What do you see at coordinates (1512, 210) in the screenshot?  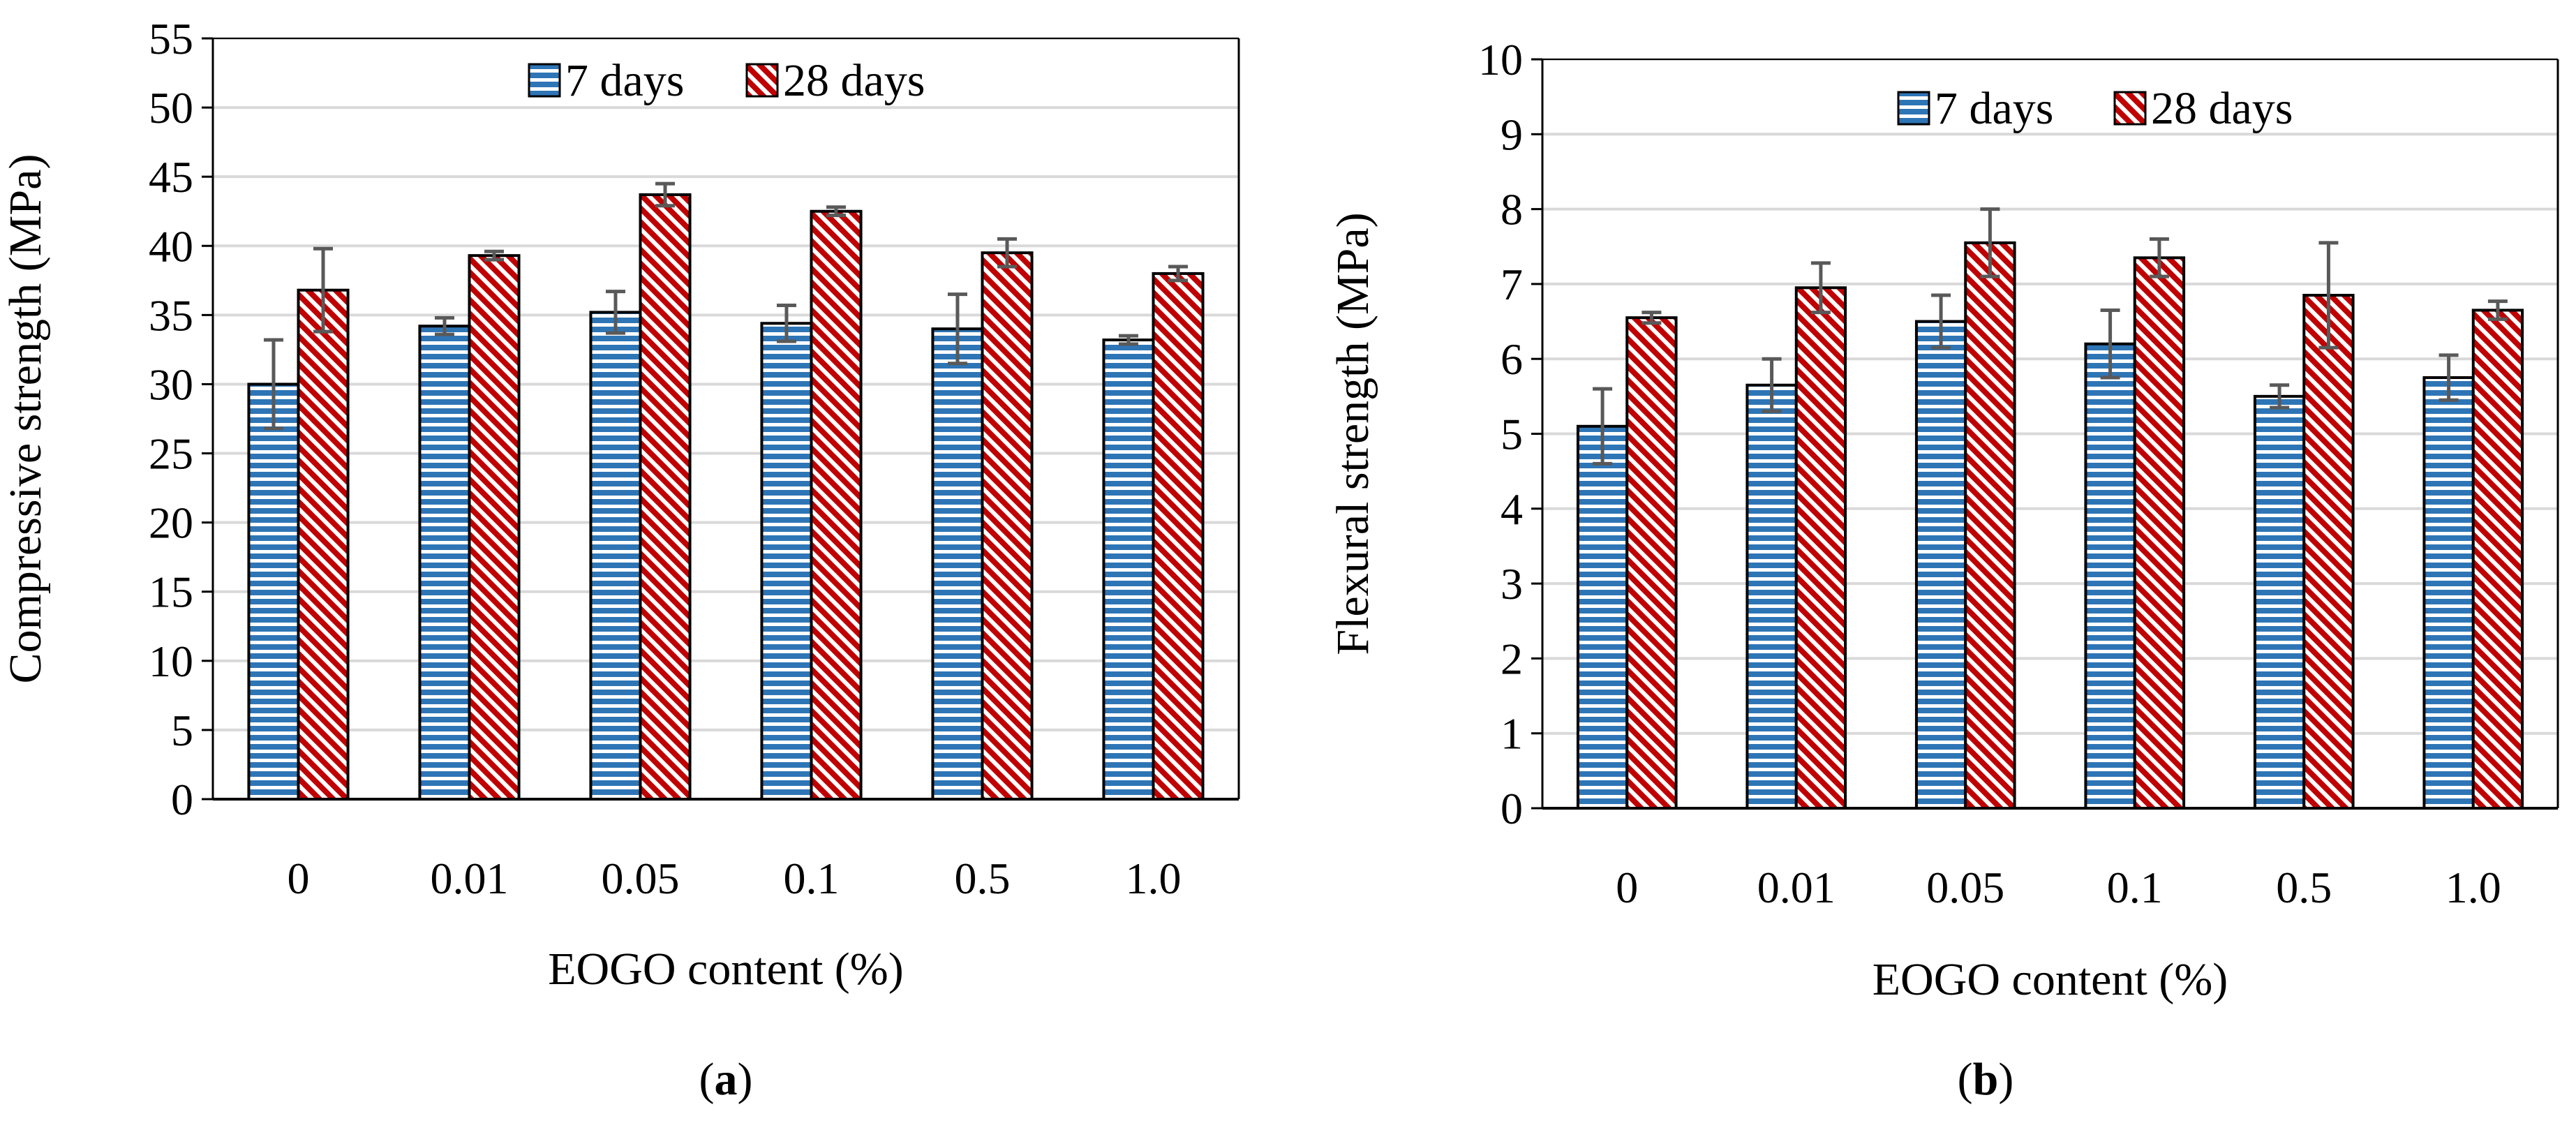 I see `y-tick-label: 8` at bounding box center [1512, 210].